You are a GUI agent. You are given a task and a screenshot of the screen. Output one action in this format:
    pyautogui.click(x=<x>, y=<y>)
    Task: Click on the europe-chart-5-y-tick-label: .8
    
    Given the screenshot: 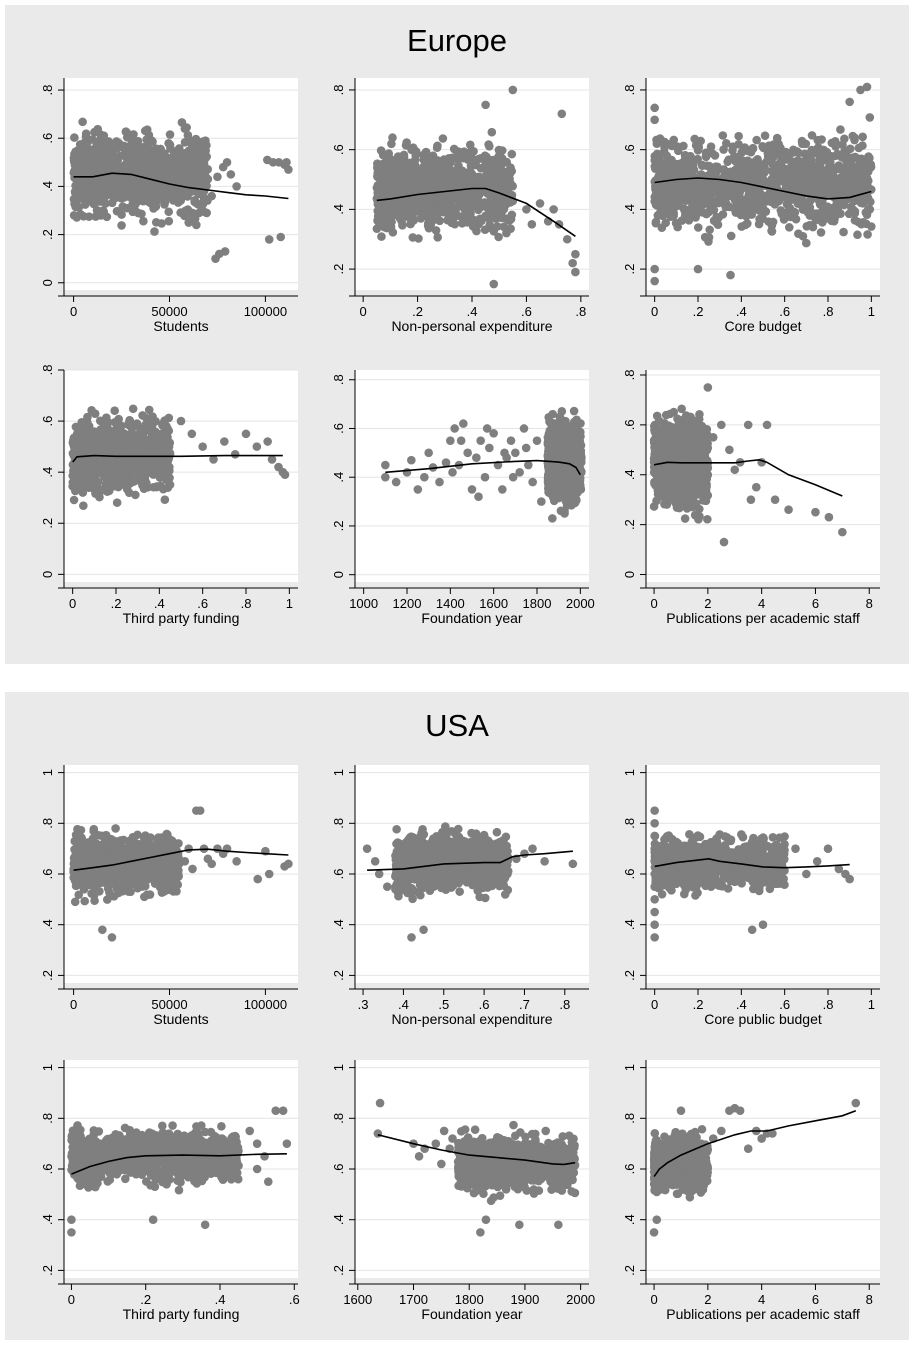 What is the action you would take?
    pyautogui.click(x=338, y=379)
    